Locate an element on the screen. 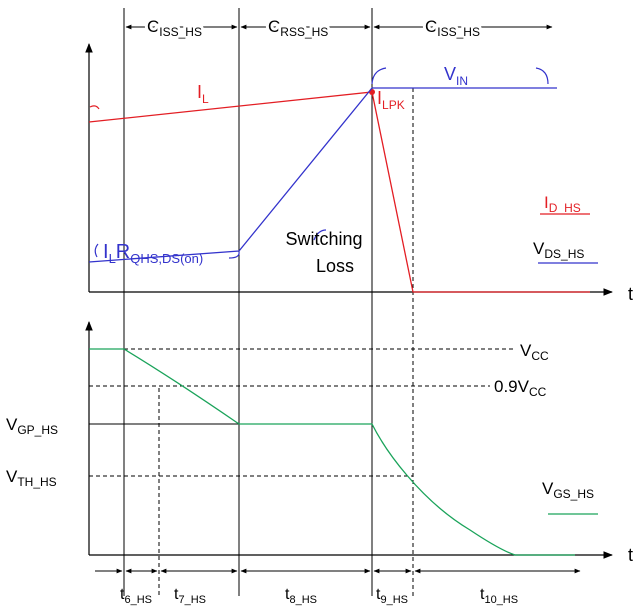 The height and width of the screenshot is (608, 639). switching-loss-bracket is located at coordinates (320, 235).